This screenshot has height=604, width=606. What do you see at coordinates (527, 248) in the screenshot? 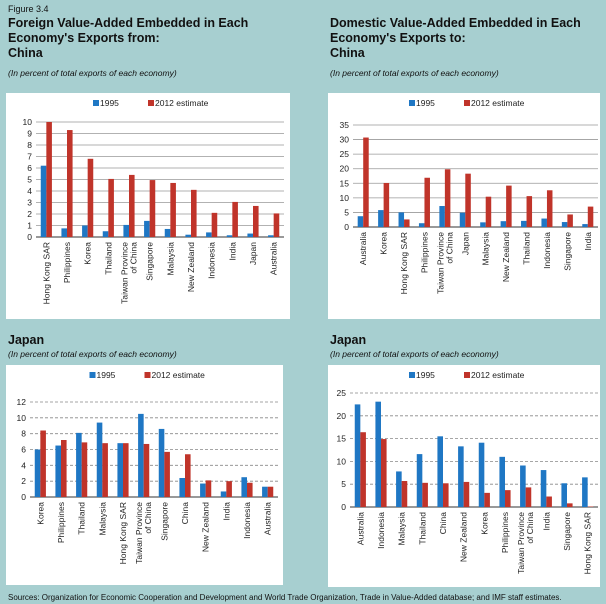
I see `x-tick-label: Thailand` at bounding box center [527, 248].